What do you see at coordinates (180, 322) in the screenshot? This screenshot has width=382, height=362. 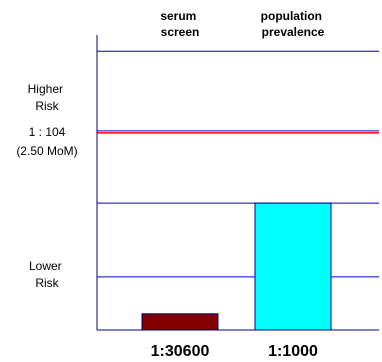 I see `bar-serum-screen` at bounding box center [180, 322].